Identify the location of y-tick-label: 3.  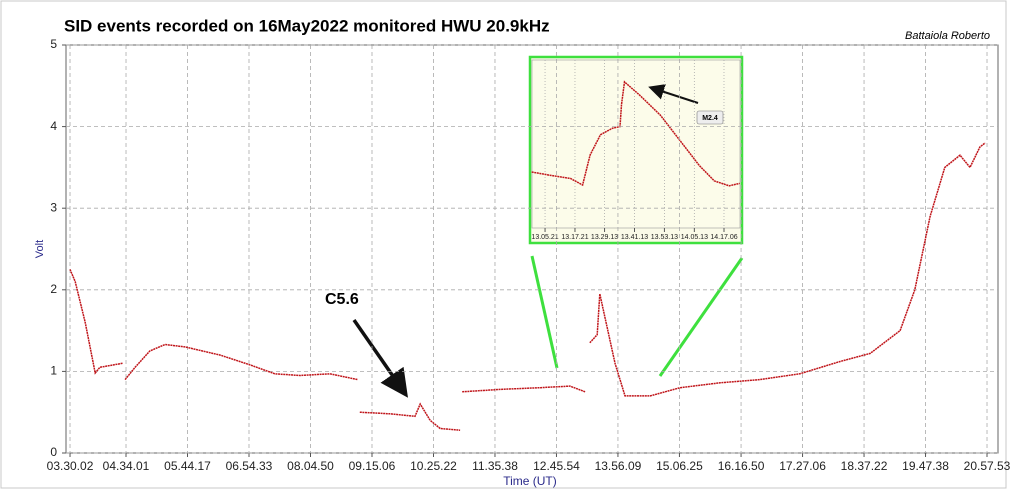
(53, 207).